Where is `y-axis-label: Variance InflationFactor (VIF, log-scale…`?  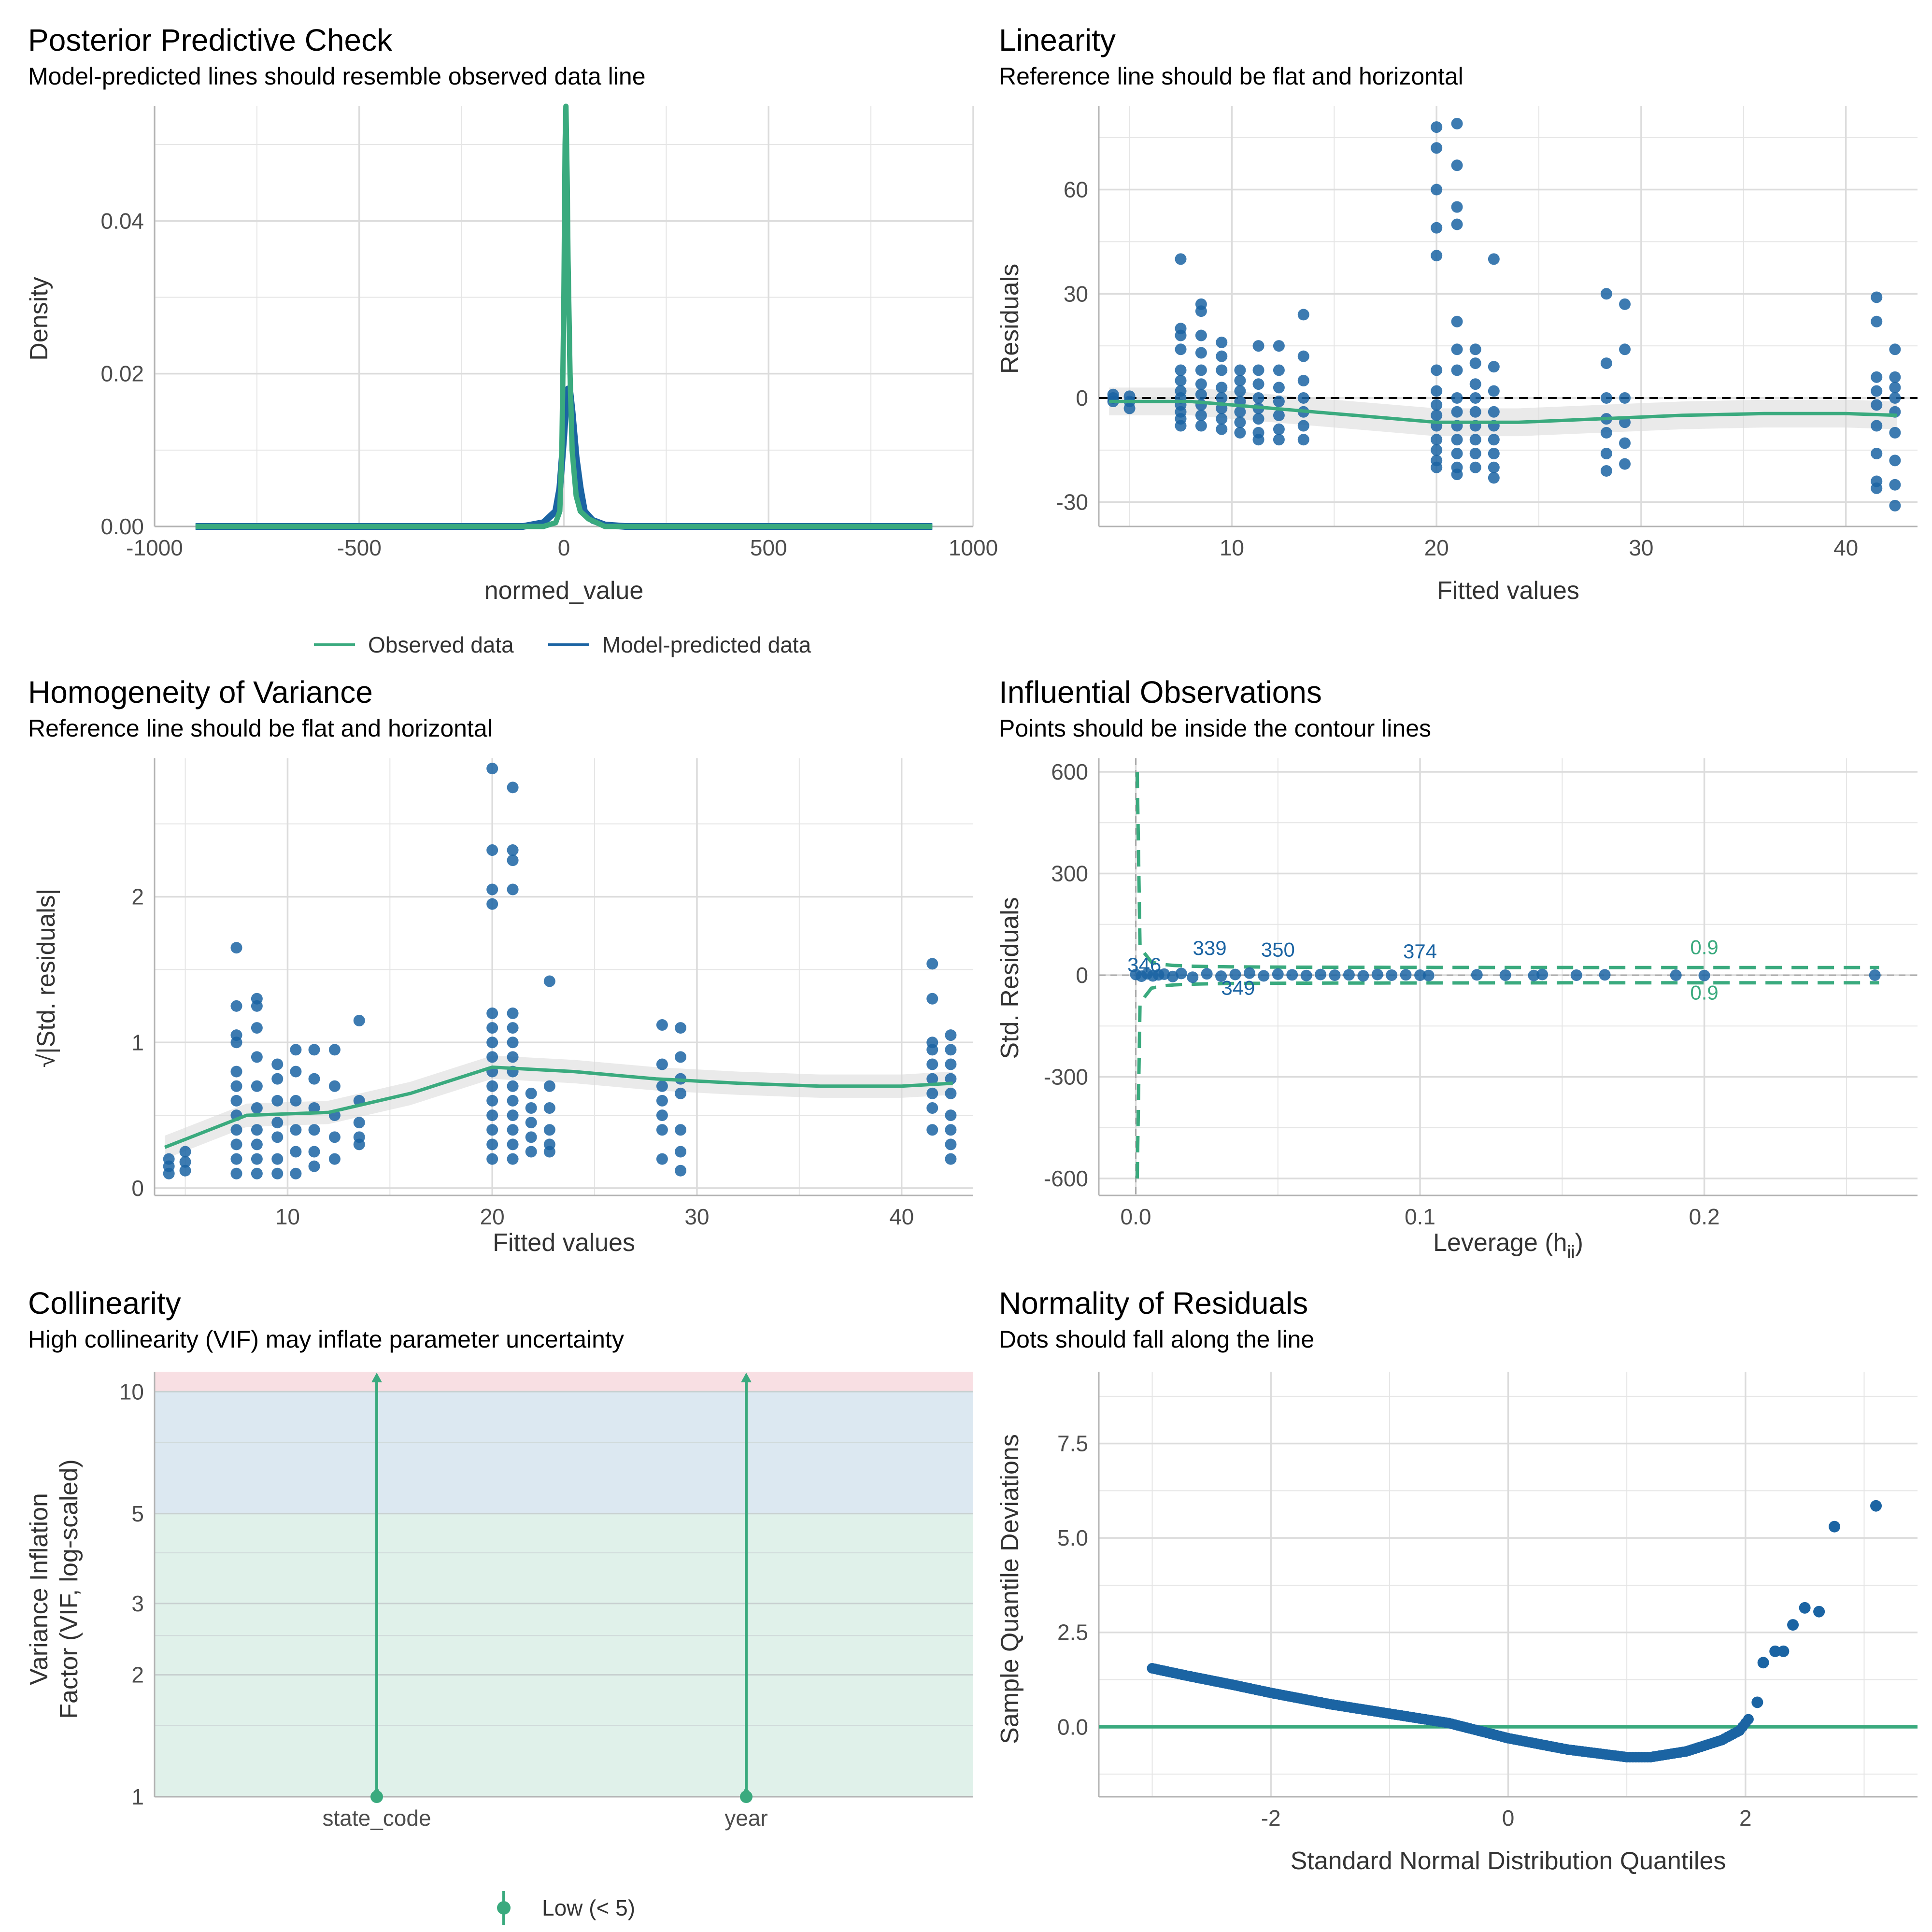 y-axis-label: Variance InflationFactor (VIF, log-scale… is located at coordinates (54, 1589).